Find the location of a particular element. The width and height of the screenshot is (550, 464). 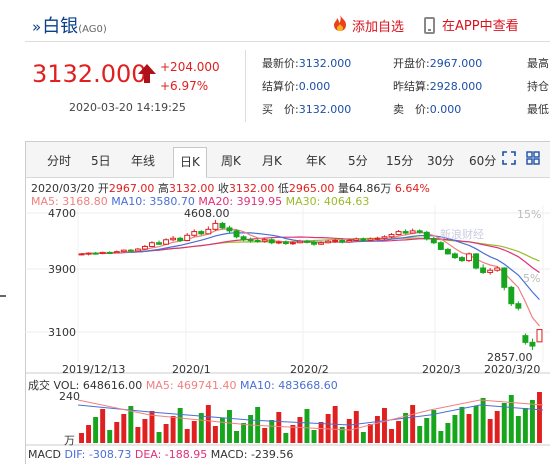

quote-divider is located at coordinates (245, 86).